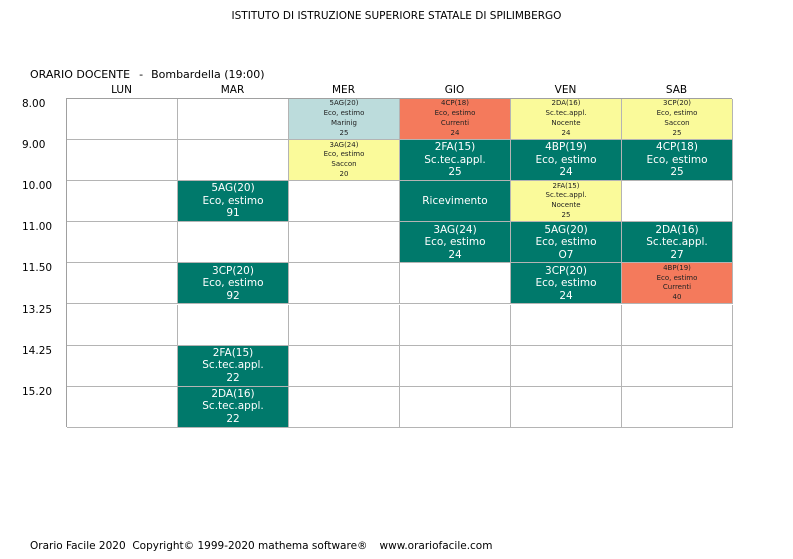 This screenshot has width=793, height=559. I want to click on lesson-block: 3CP(20) Eco, estimo 24, so click(566, 284).